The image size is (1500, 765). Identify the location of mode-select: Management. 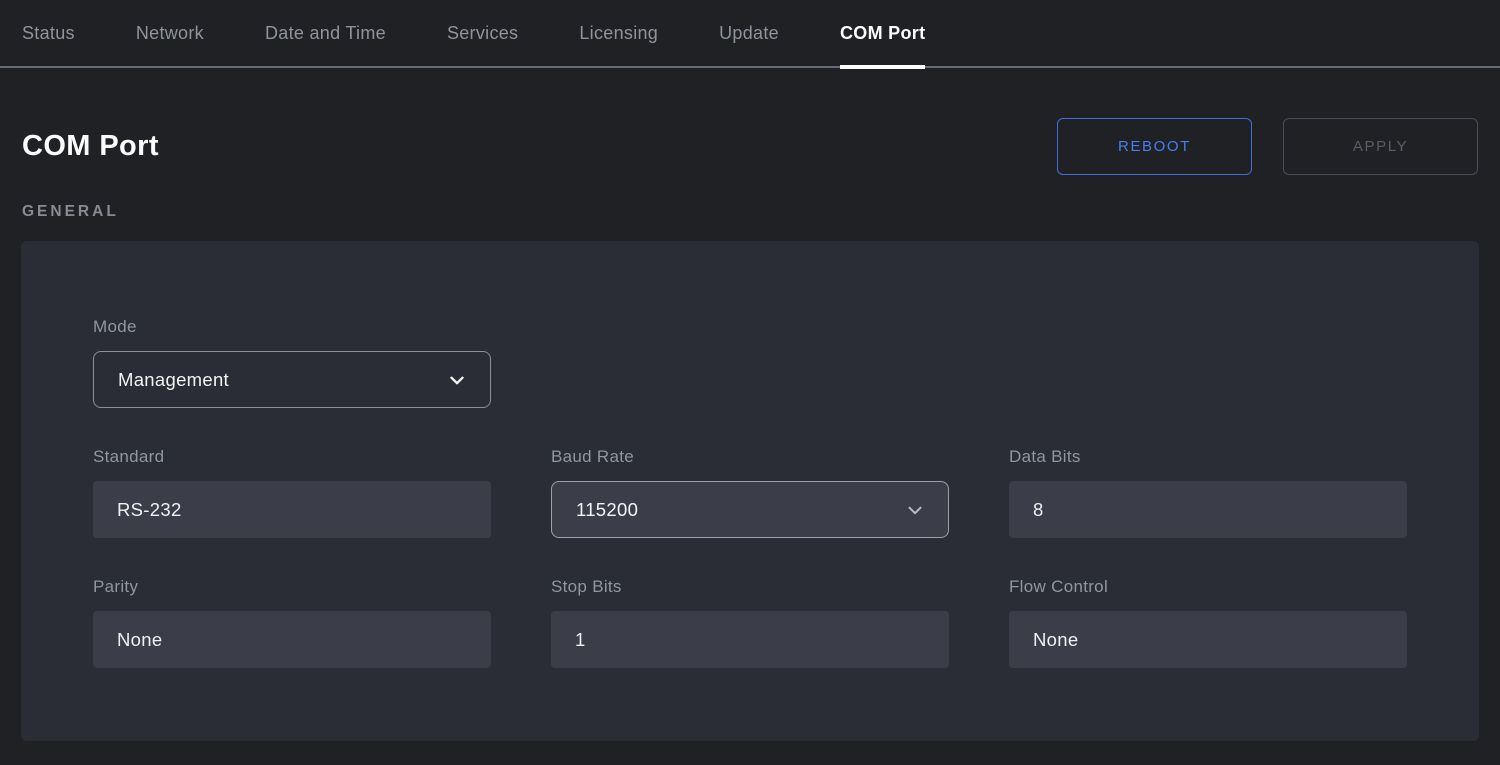
(292, 379).